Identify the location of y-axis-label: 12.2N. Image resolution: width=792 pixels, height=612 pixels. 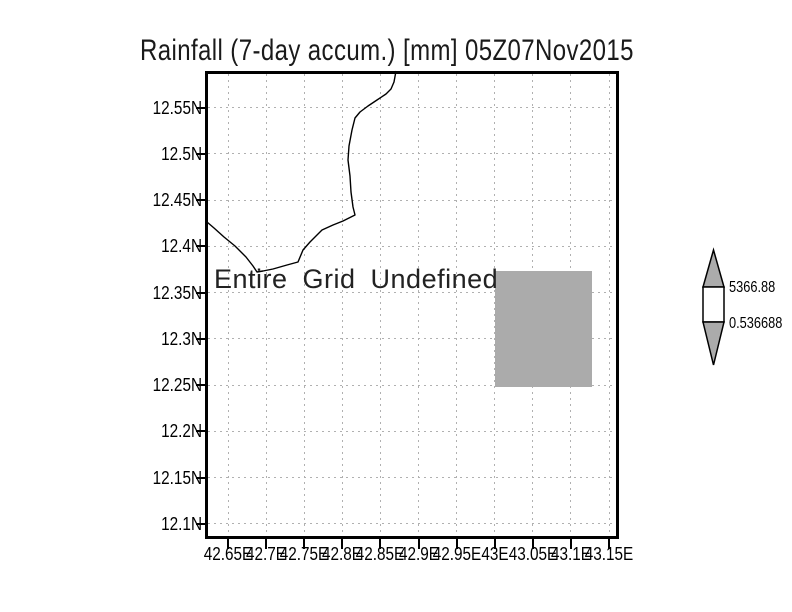
(181, 431).